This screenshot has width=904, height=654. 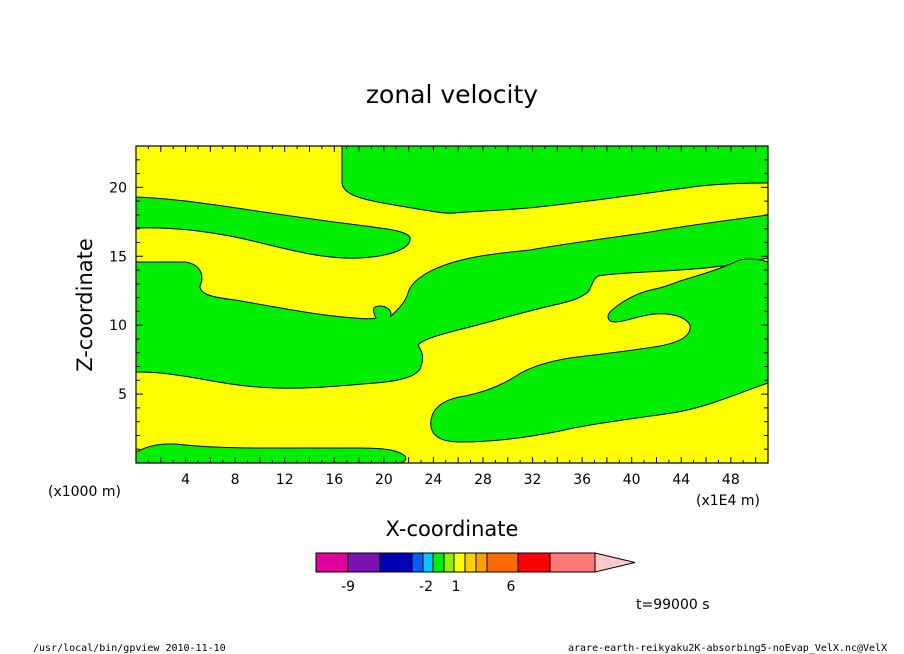 What do you see at coordinates (334, 480) in the screenshot?
I see `x-tick-label: 16` at bounding box center [334, 480].